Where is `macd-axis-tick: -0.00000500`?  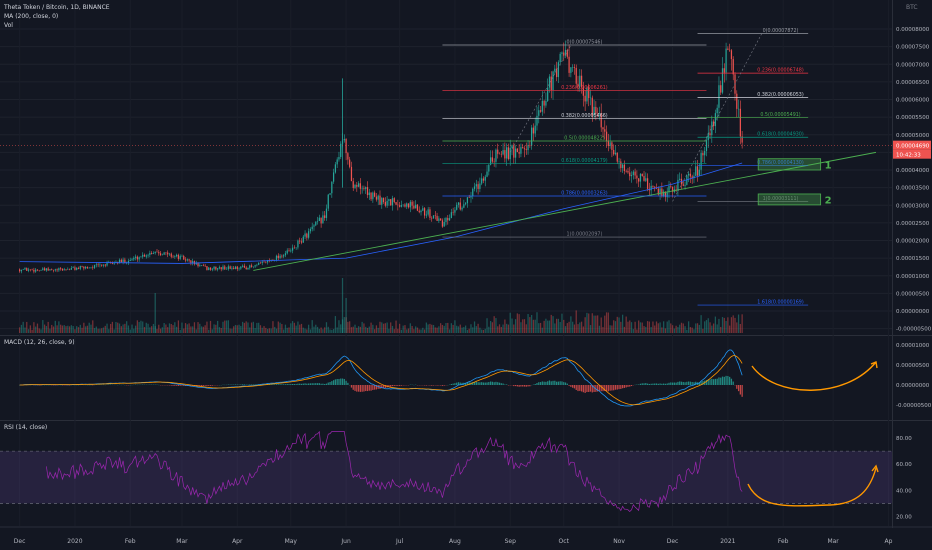
macd-axis-tick: -0.00000500 is located at coordinates (914, 406).